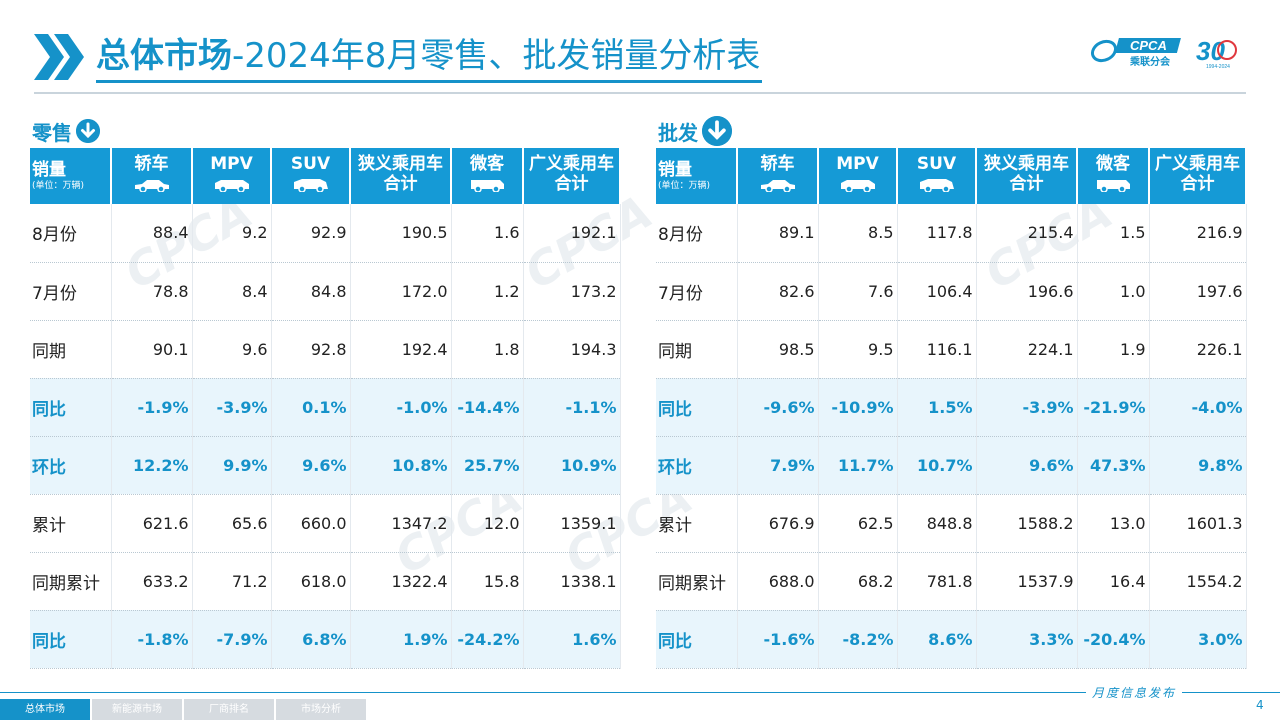 This screenshot has height=720, width=1280. What do you see at coordinates (1198, 233) in the screenshot?
I see `table-cell: 216.9` at bounding box center [1198, 233].